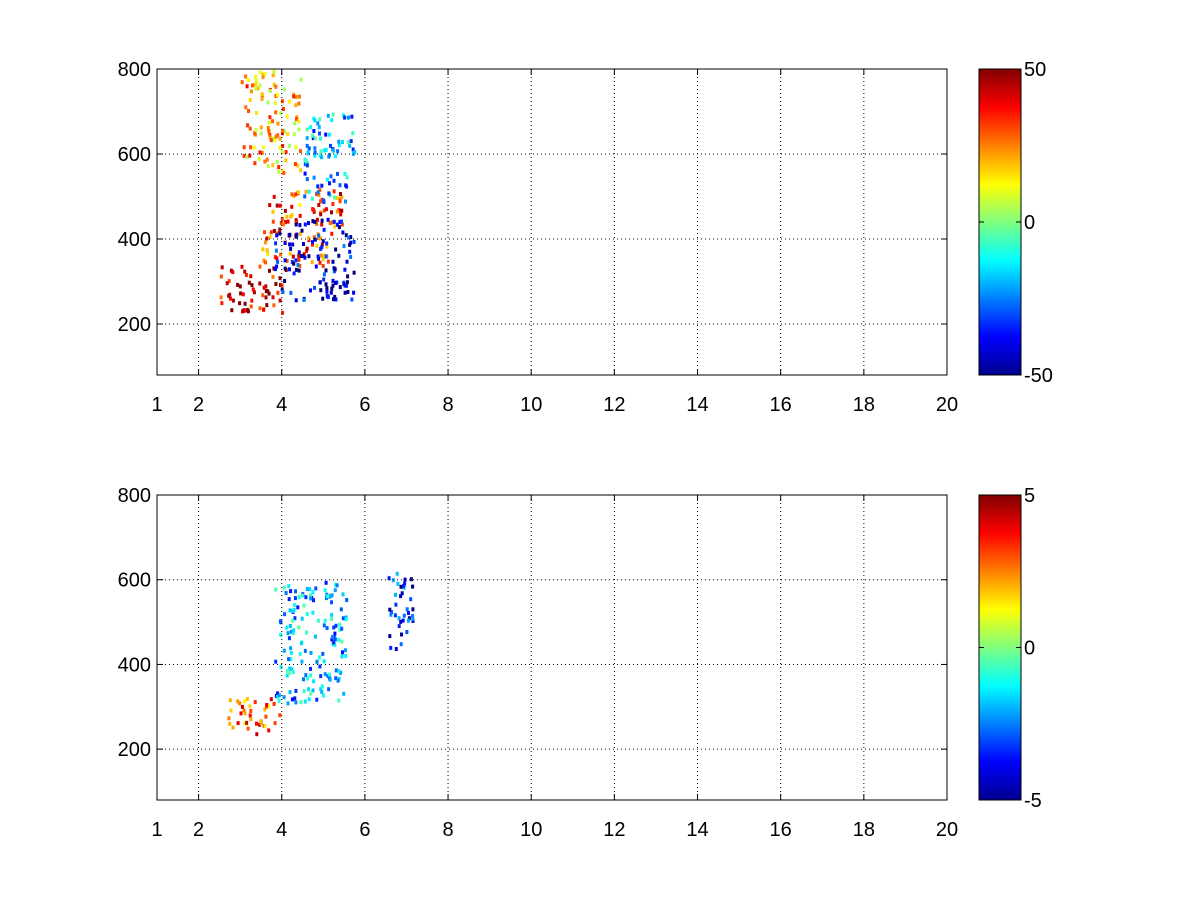 This screenshot has height=900, width=1200. What do you see at coordinates (531, 830) in the screenshot?
I see `x-tick-label: 10` at bounding box center [531, 830].